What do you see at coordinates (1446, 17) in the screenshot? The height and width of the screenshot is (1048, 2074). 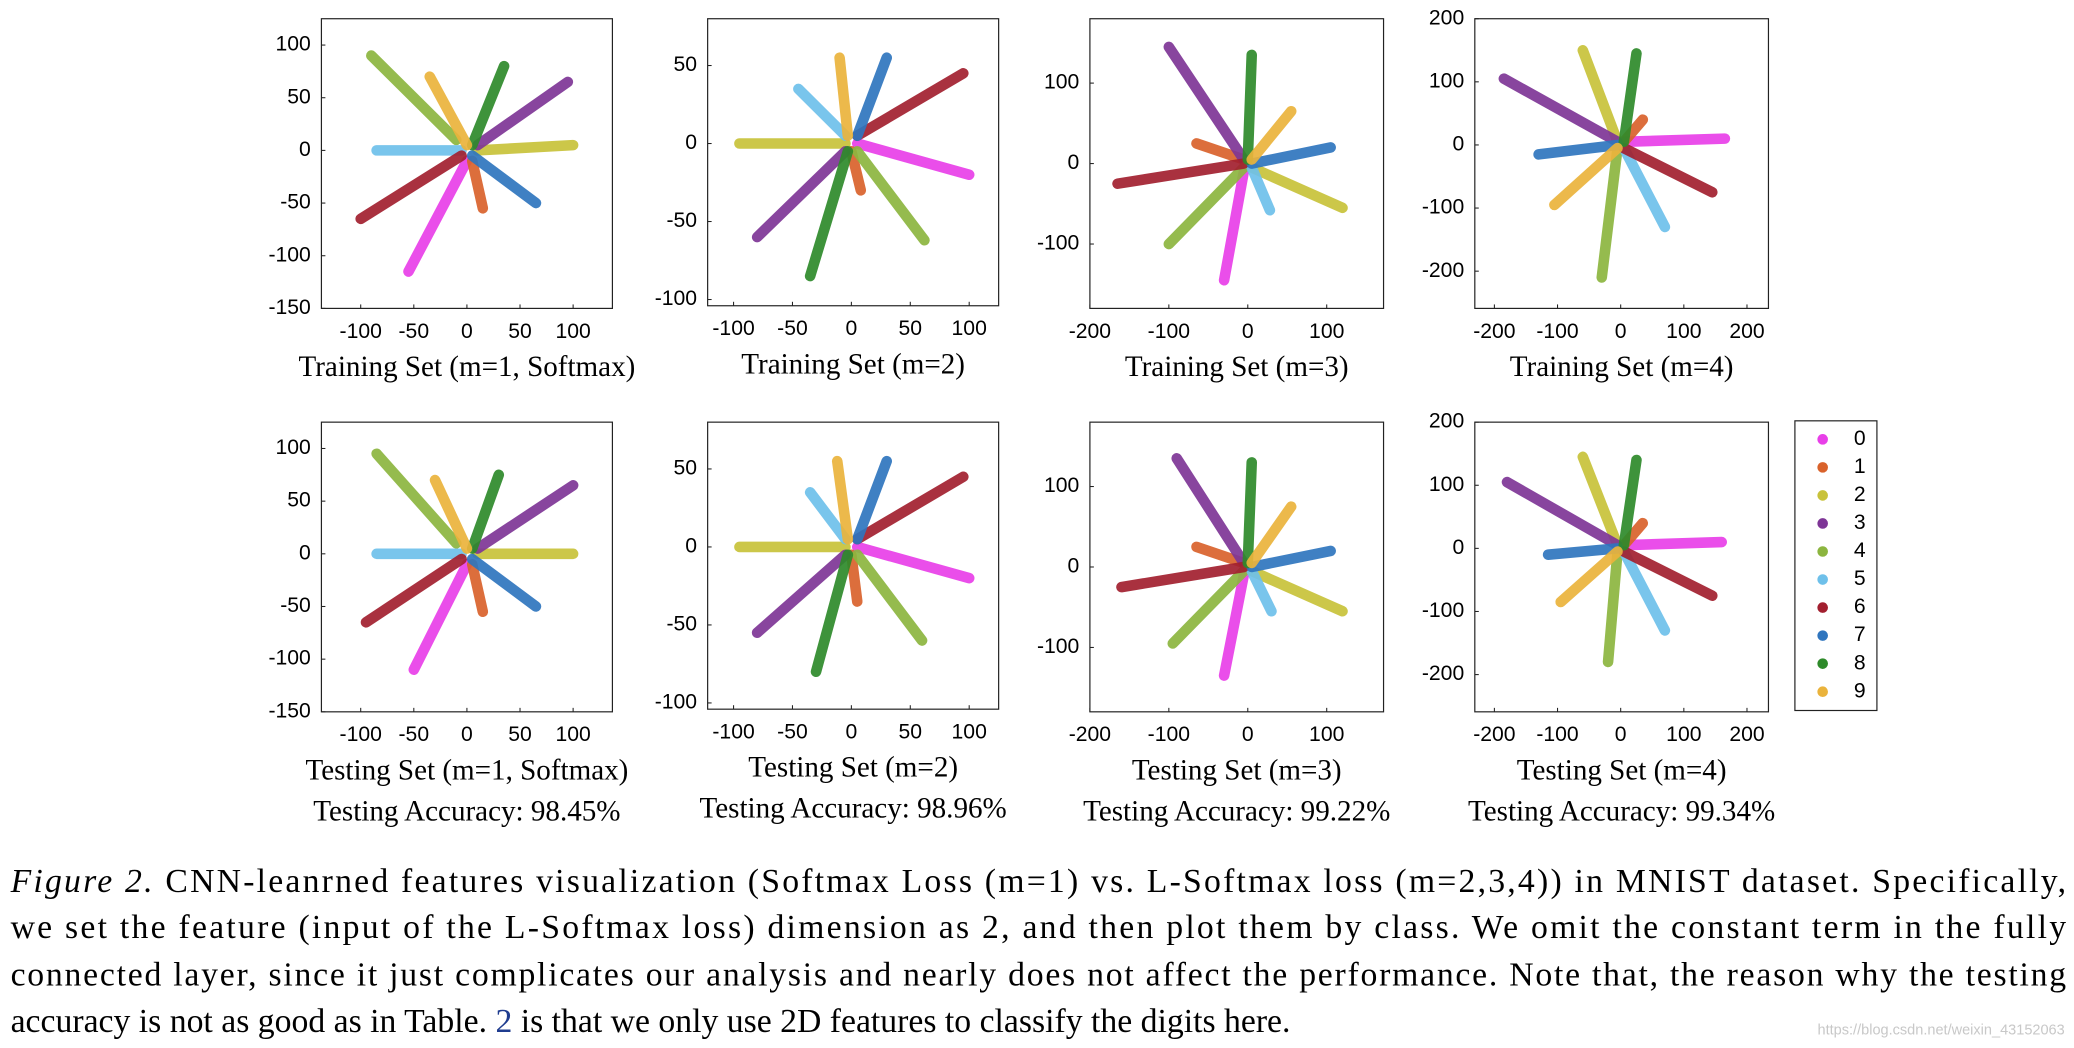 I see `y-tick-label: 200` at bounding box center [1446, 17].